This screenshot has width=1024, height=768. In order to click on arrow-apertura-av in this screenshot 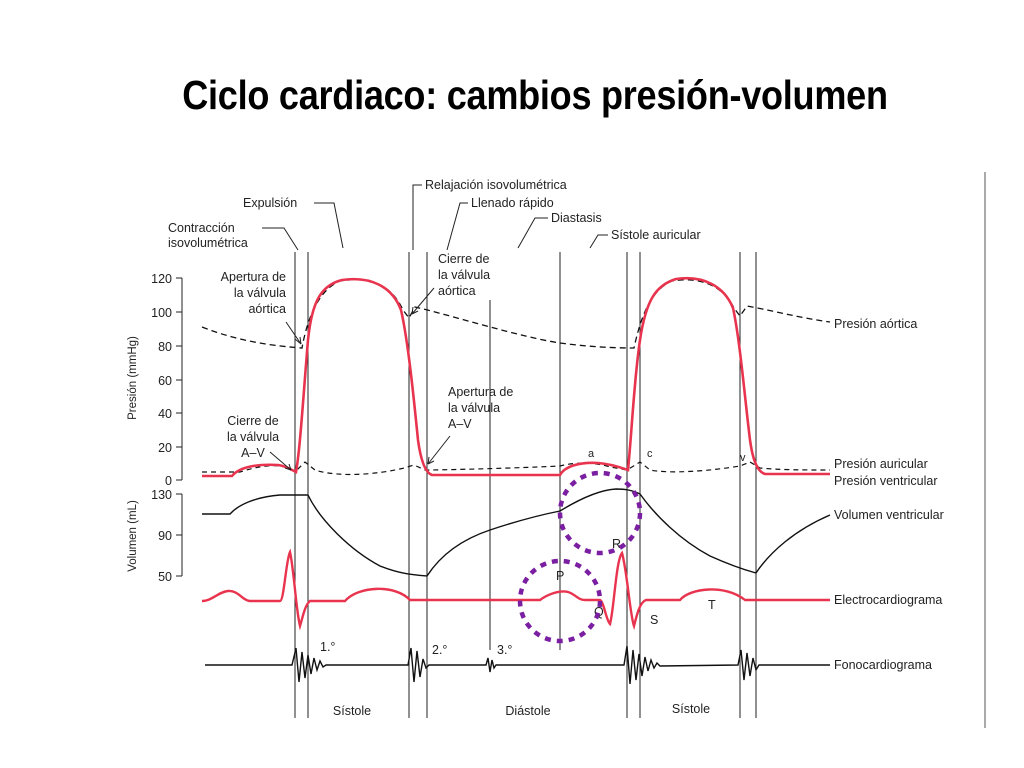, I will do `click(439, 450)`.